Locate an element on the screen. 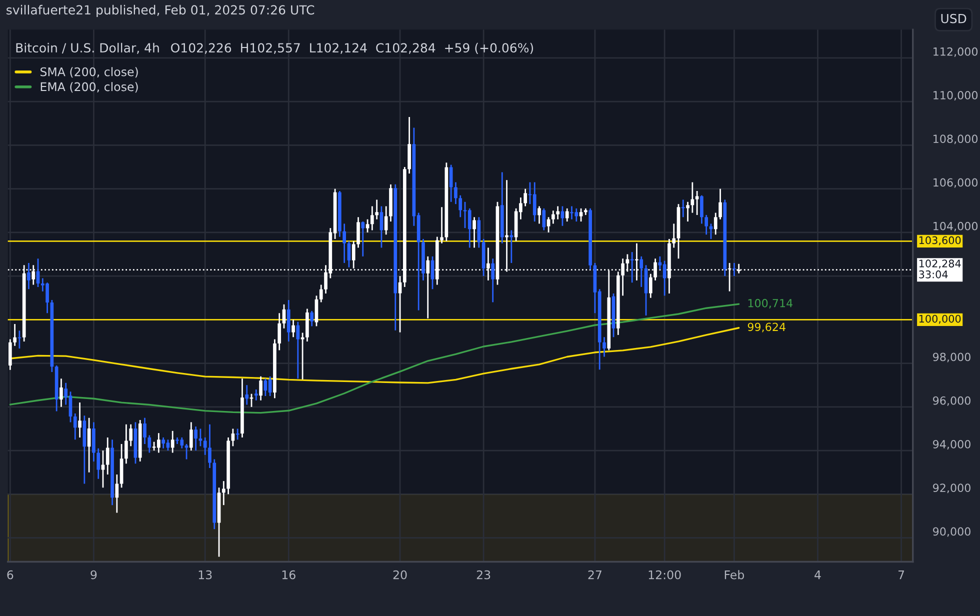 Image resolution: width=980 pixels, height=616 pixels. legend-label: SMA (200, close) is located at coordinates (89, 72).